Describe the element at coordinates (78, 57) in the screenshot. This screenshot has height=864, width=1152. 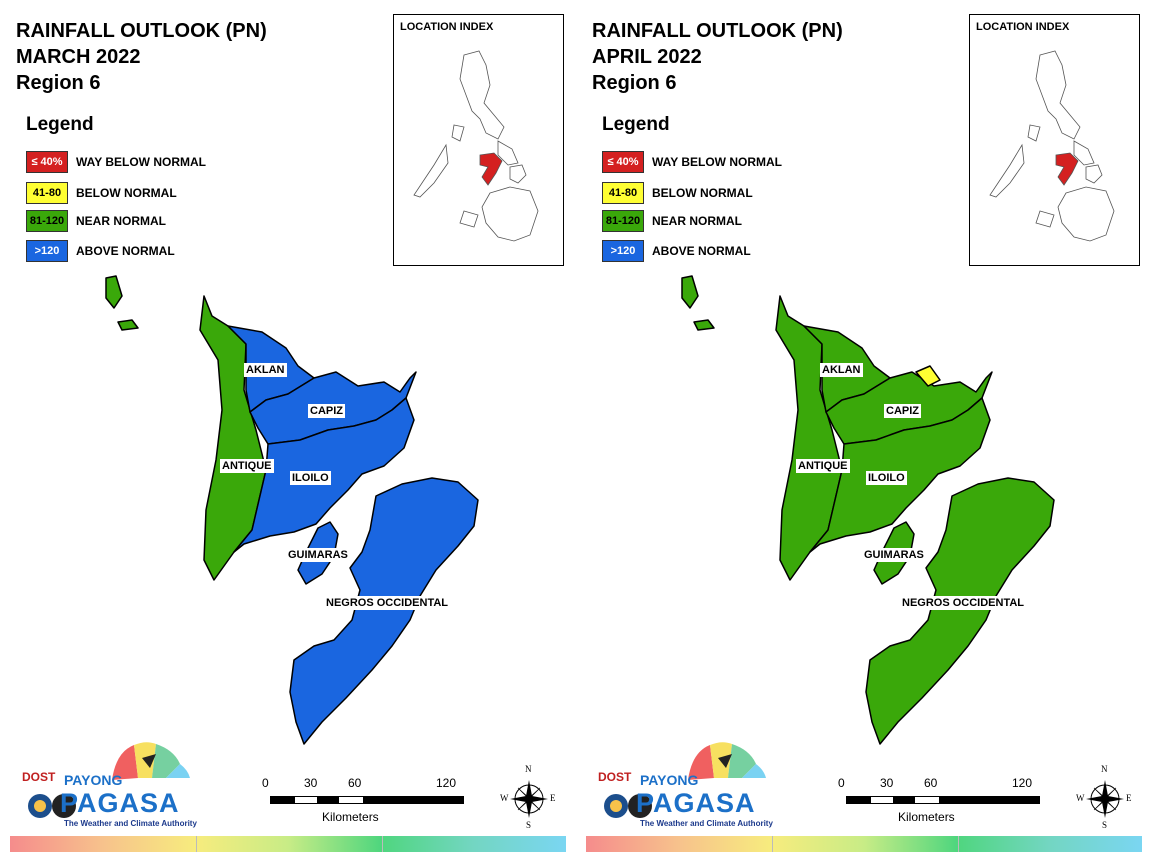
I see `title-line-2: MARCH 2022` at that location.